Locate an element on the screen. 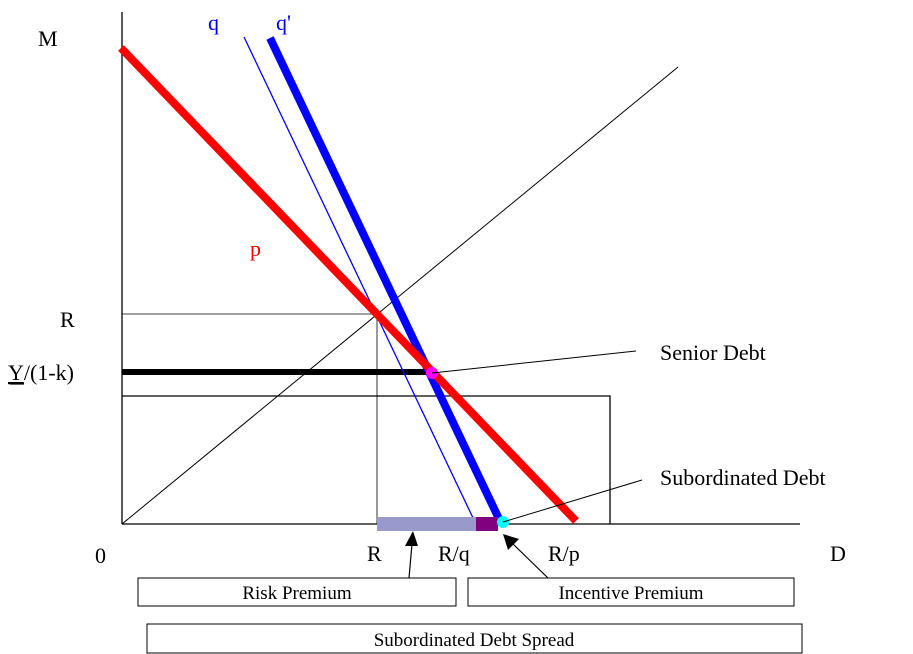 Image resolution: width=913 pixels, height=654 pixels. q-prime-line-label: q' is located at coordinates (283, 22).